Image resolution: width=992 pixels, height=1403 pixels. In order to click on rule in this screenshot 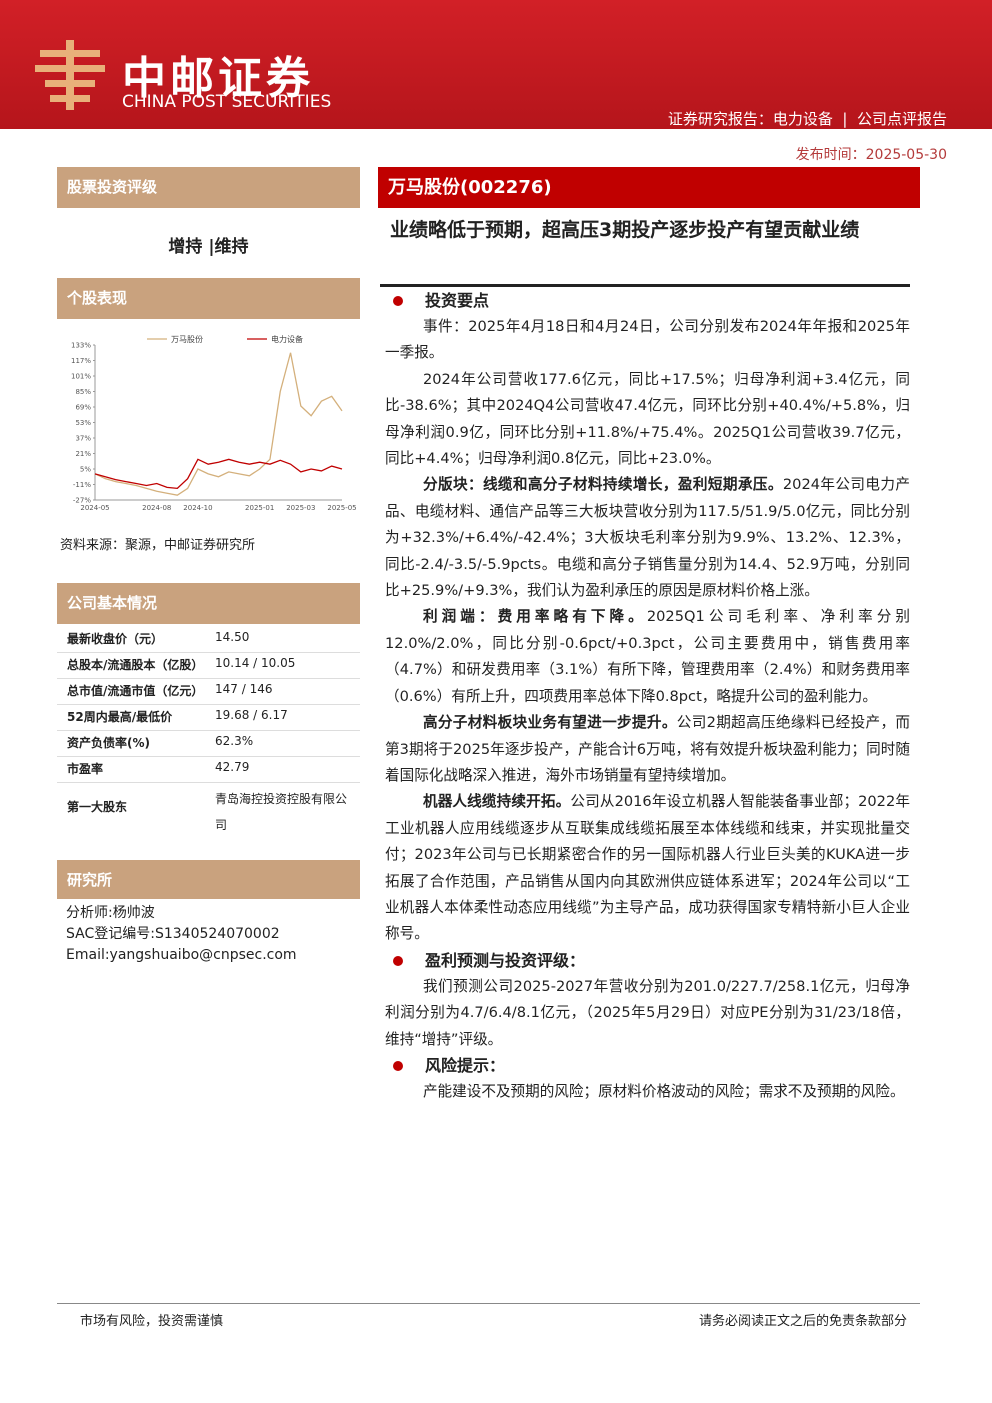, I will do `click(645, 285)`.